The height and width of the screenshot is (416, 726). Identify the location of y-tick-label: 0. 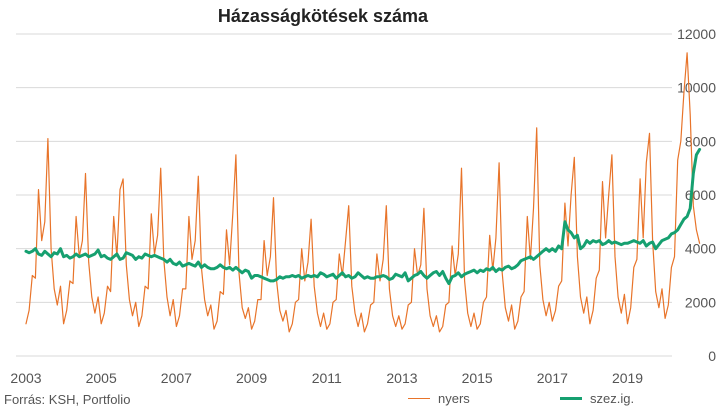
(712, 356).